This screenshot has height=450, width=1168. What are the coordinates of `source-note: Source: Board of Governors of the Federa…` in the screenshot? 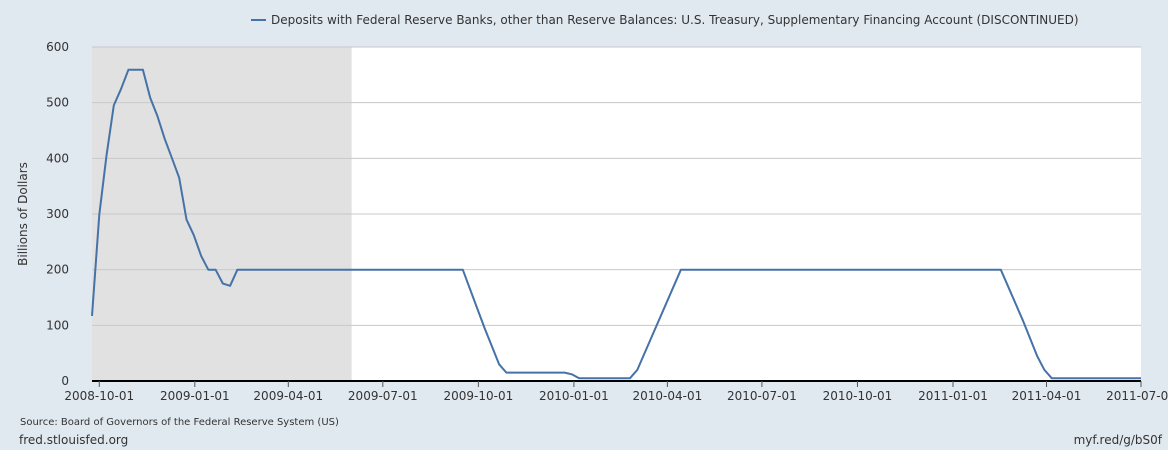 It's located at (179, 422).